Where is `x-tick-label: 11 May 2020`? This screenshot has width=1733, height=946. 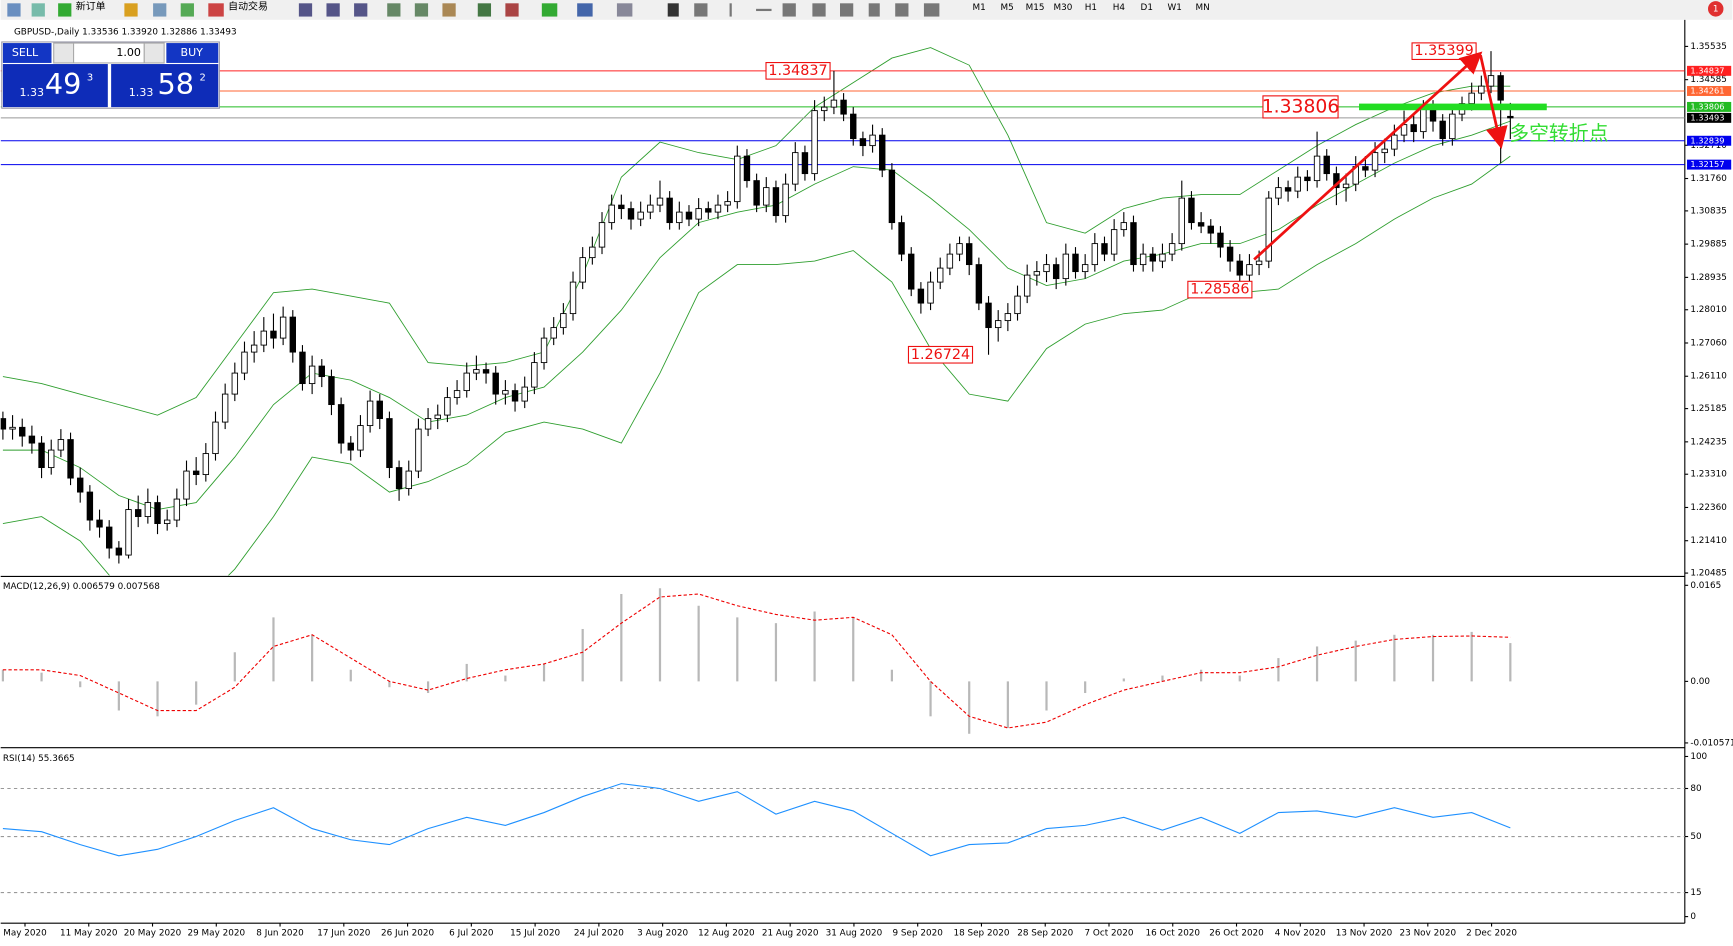 x-tick-label: 11 May 2020 is located at coordinates (89, 934).